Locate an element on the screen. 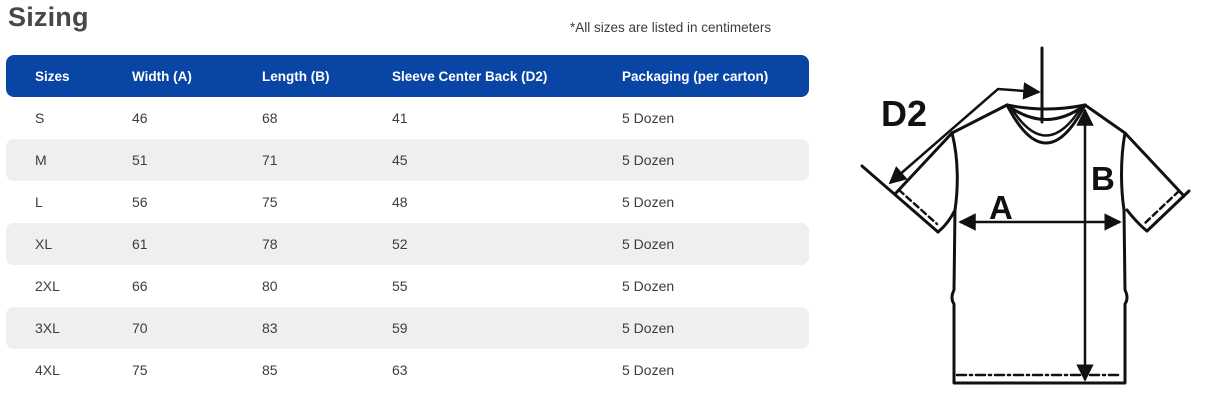 The image size is (1210, 405). table-row: 3XL 70 83 59 5 Dozen is located at coordinates (407, 328).